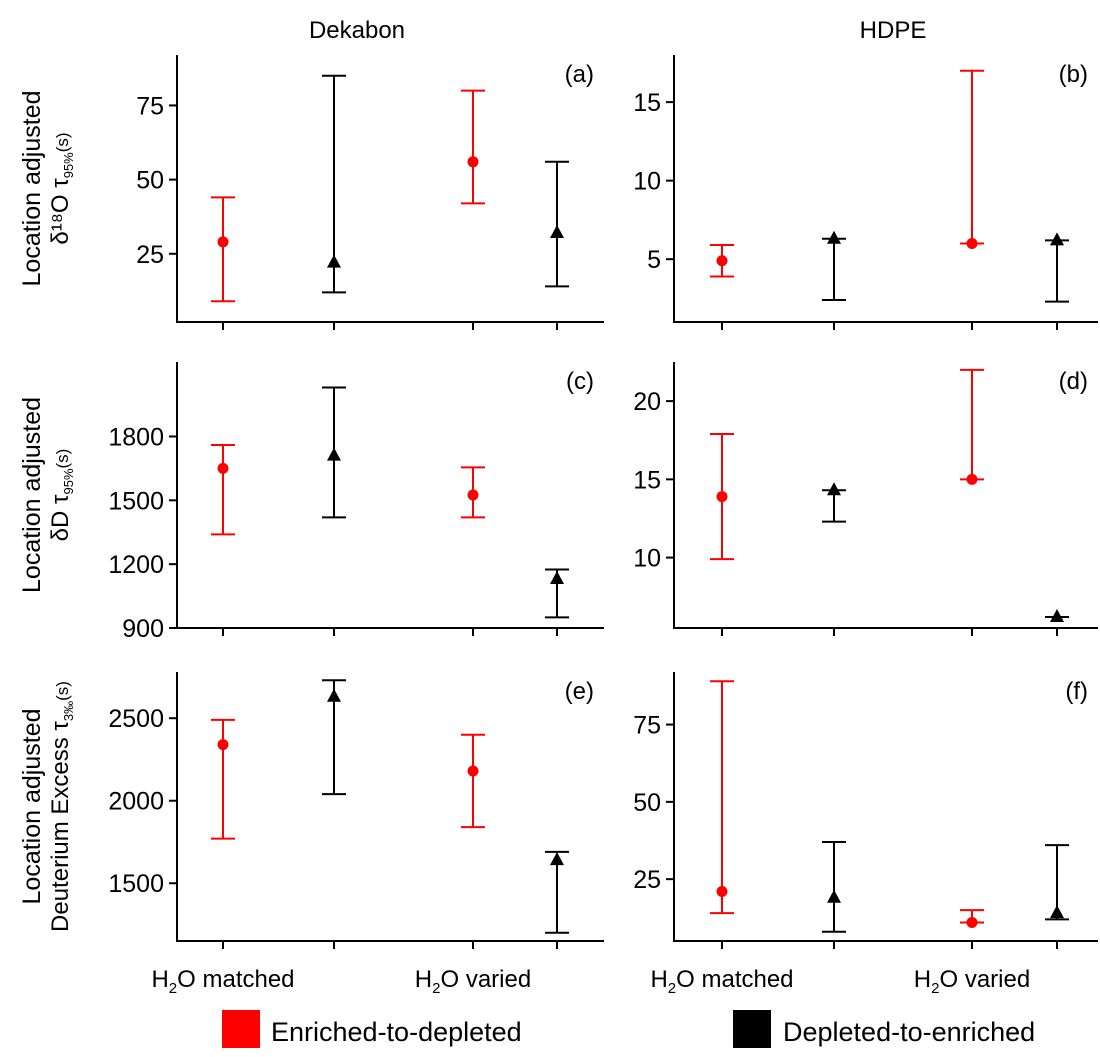 Image resolution: width=1100 pixels, height=1057 pixels. What do you see at coordinates (1076, 691) in the screenshot?
I see `panel-letter: (f)` at bounding box center [1076, 691].